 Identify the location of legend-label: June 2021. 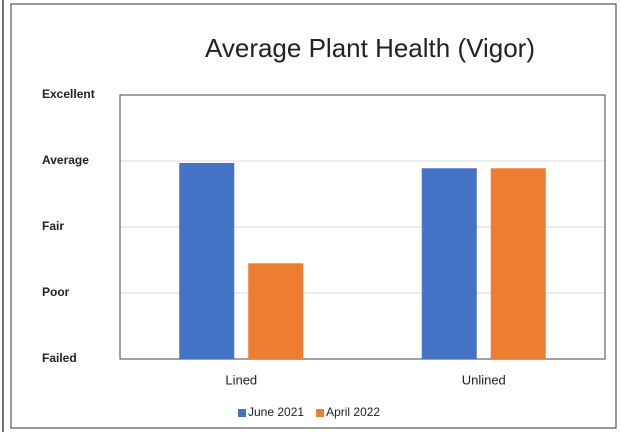
(276, 412).